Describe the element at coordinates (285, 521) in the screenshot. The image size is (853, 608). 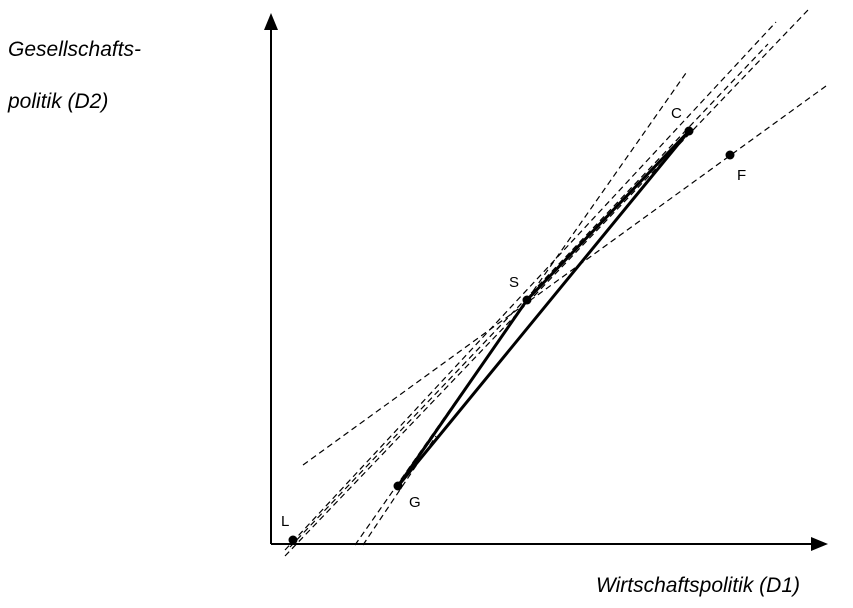
I see `label-L: L` at that location.